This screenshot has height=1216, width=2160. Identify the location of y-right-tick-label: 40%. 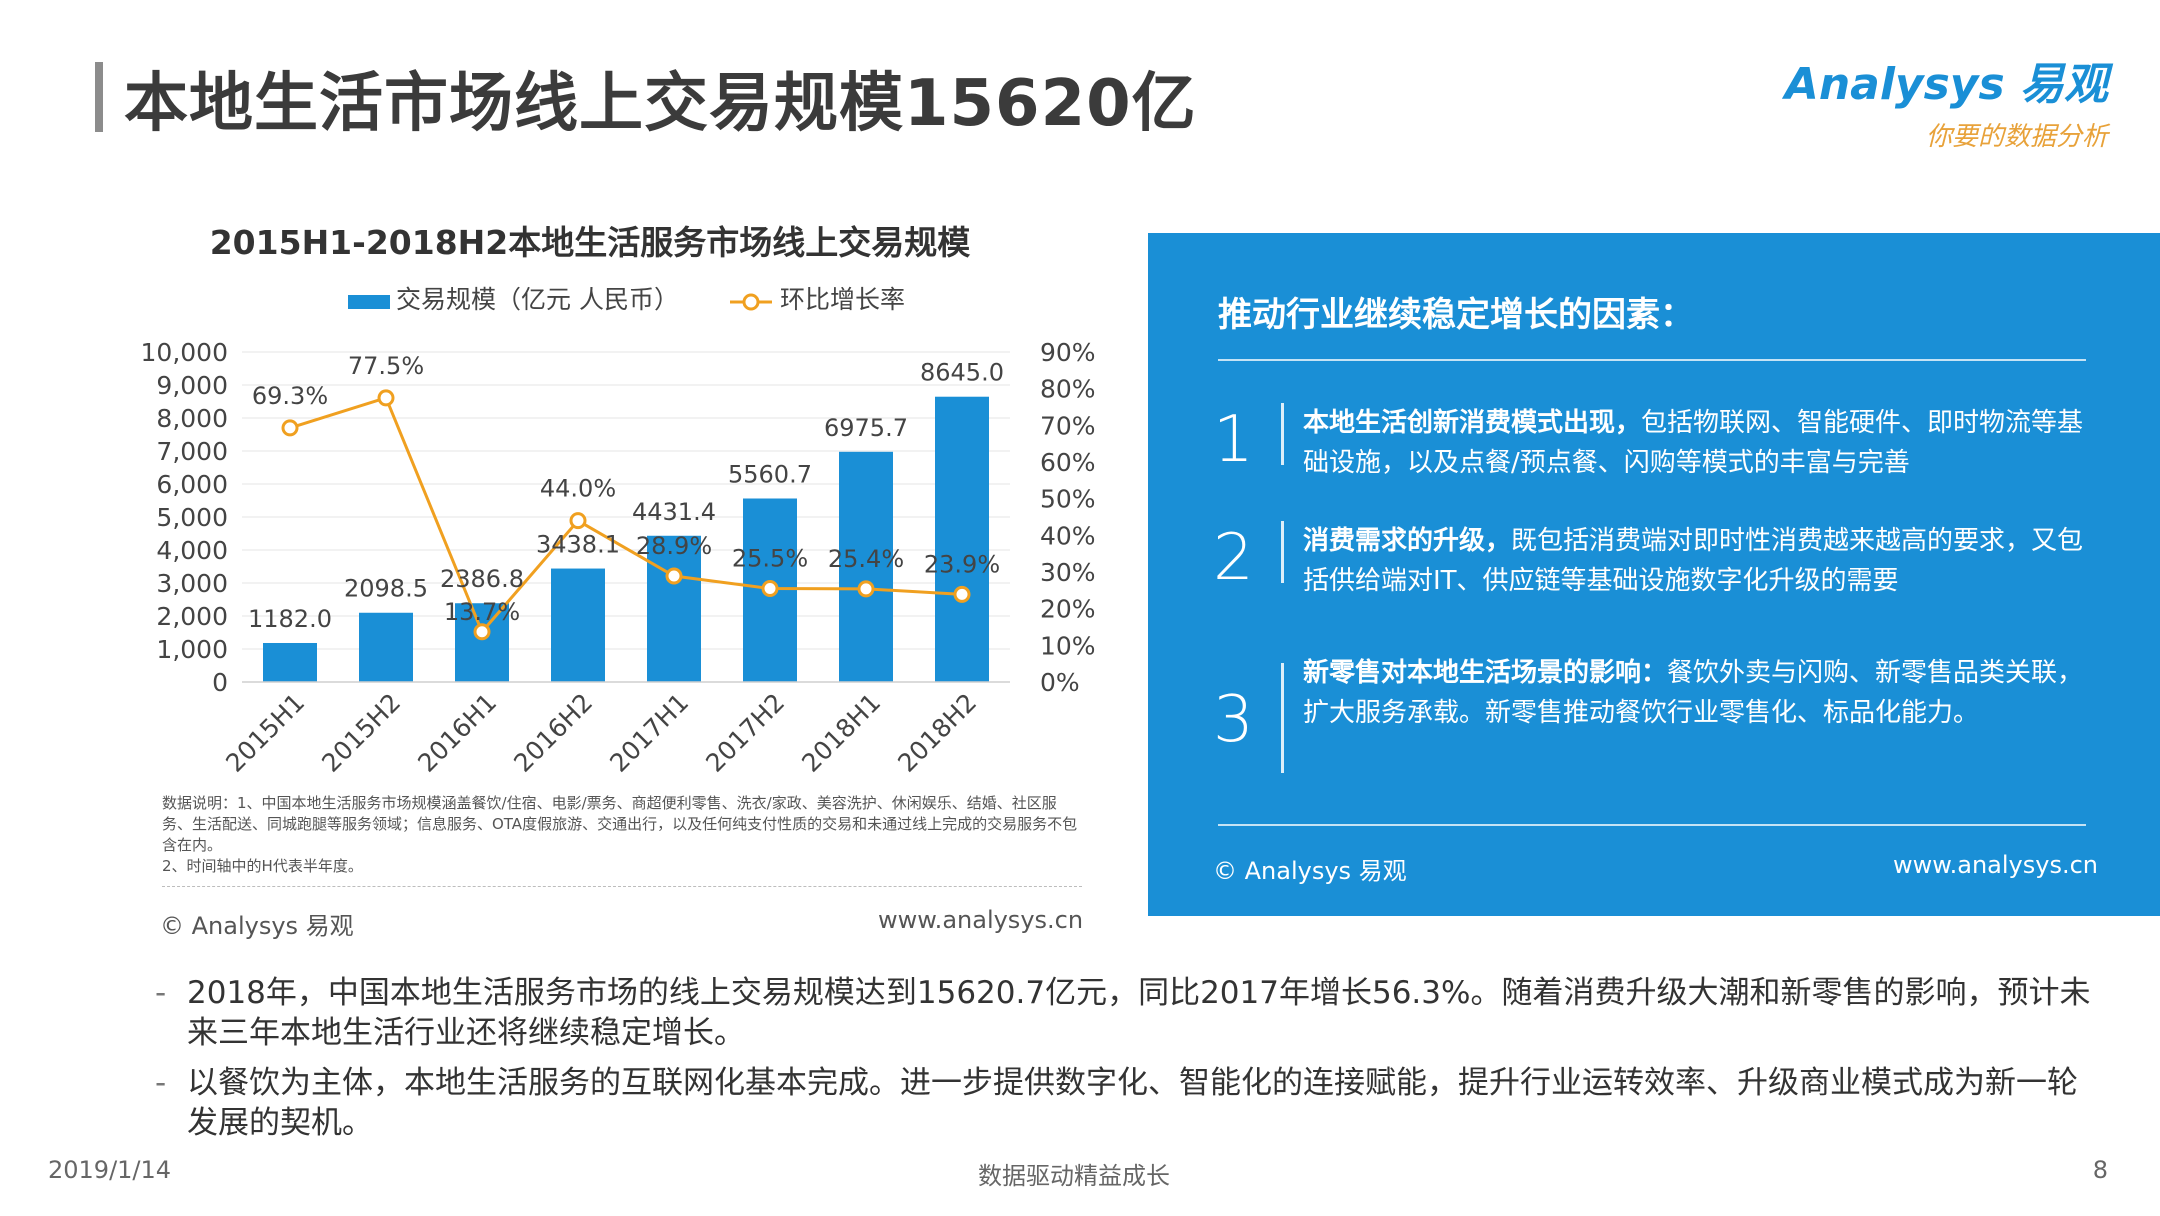
(1068, 535).